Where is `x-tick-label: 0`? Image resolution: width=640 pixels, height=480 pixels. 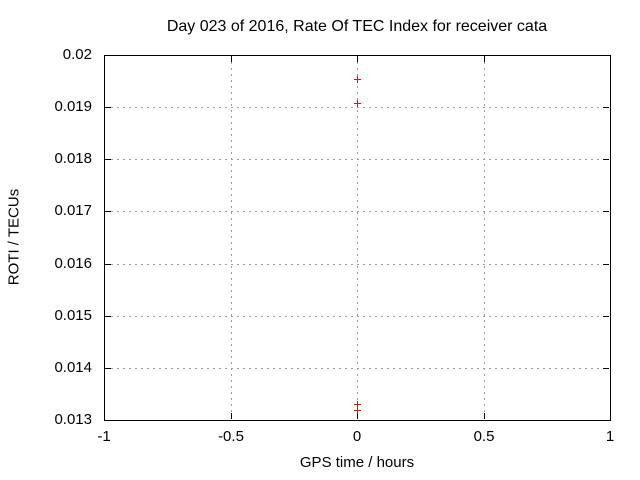
x-tick-label: 0 is located at coordinates (357, 436).